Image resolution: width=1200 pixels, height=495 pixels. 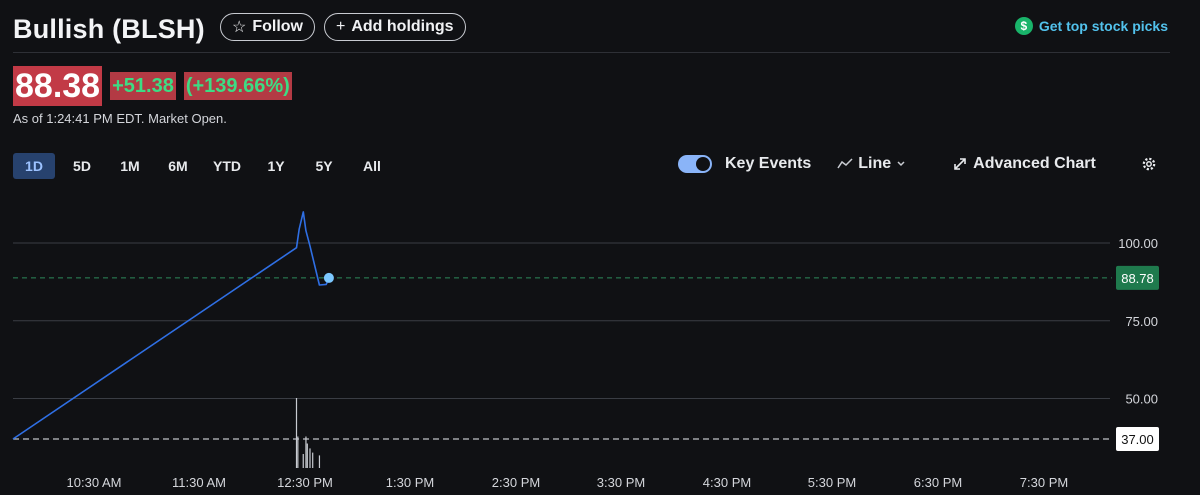 I want to click on x-tick-label: 12:30 PM, so click(x=305, y=482).